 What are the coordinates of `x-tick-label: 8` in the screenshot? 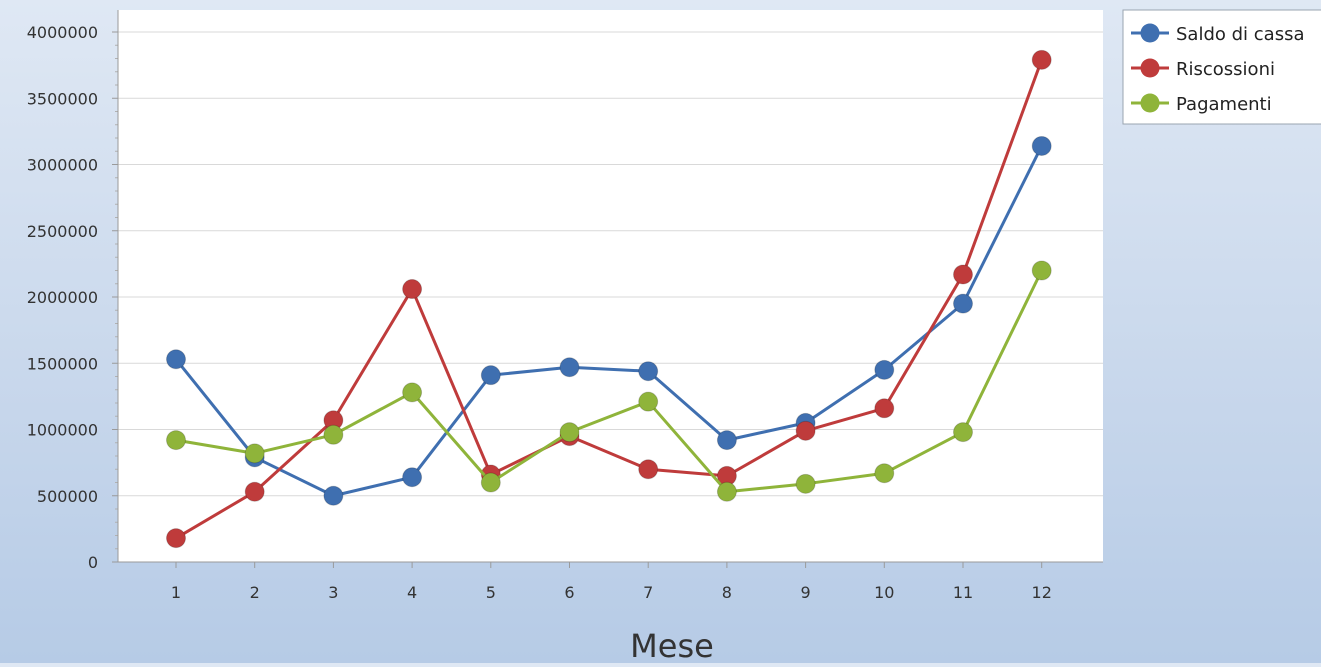 It's located at (727, 592).